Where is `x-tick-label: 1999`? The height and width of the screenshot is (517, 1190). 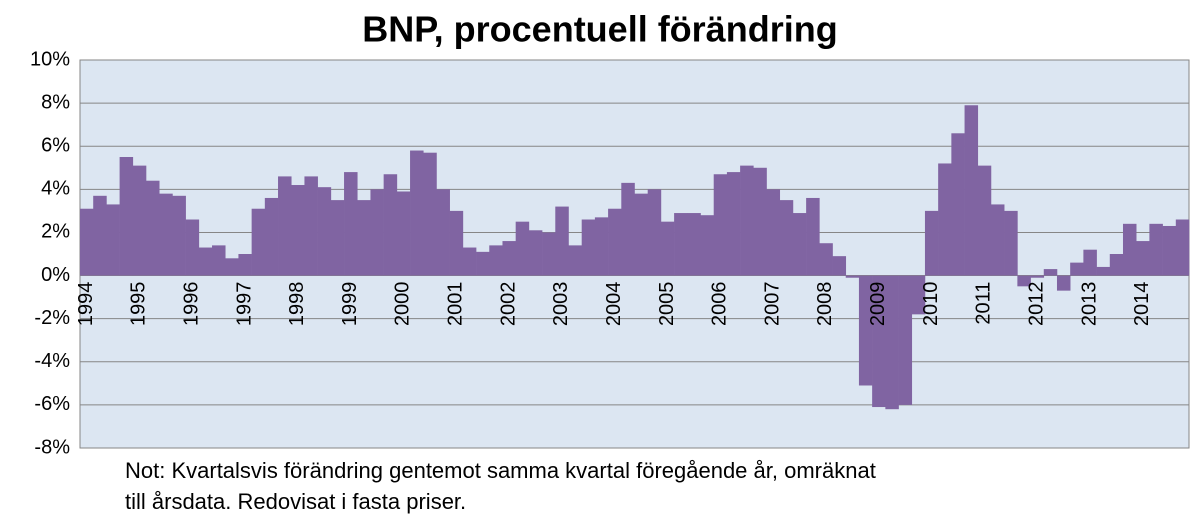
x-tick-label: 1999 is located at coordinates (350, 304).